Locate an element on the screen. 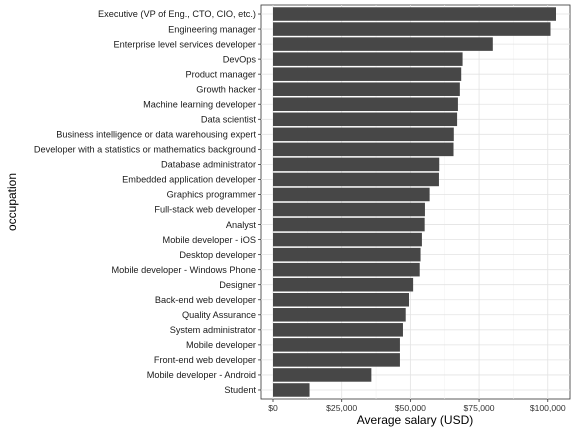 This screenshot has width=576, height=432. category-label: Mobile developer - Android is located at coordinates (201, 375).